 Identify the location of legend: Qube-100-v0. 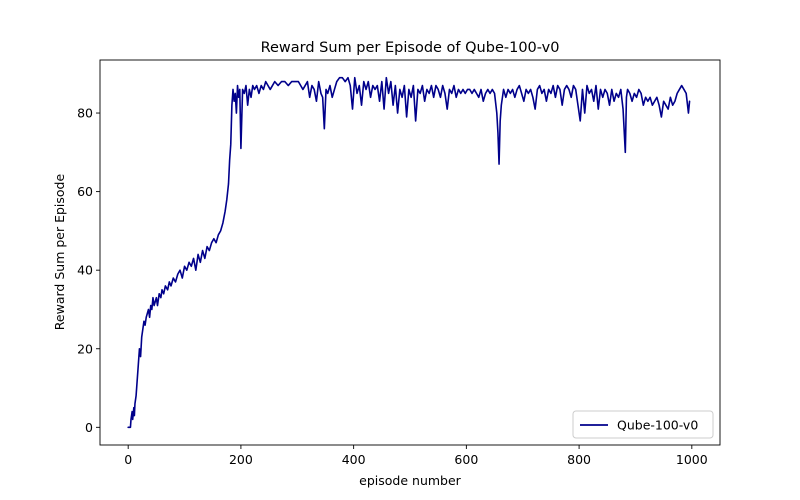
(643, 424).